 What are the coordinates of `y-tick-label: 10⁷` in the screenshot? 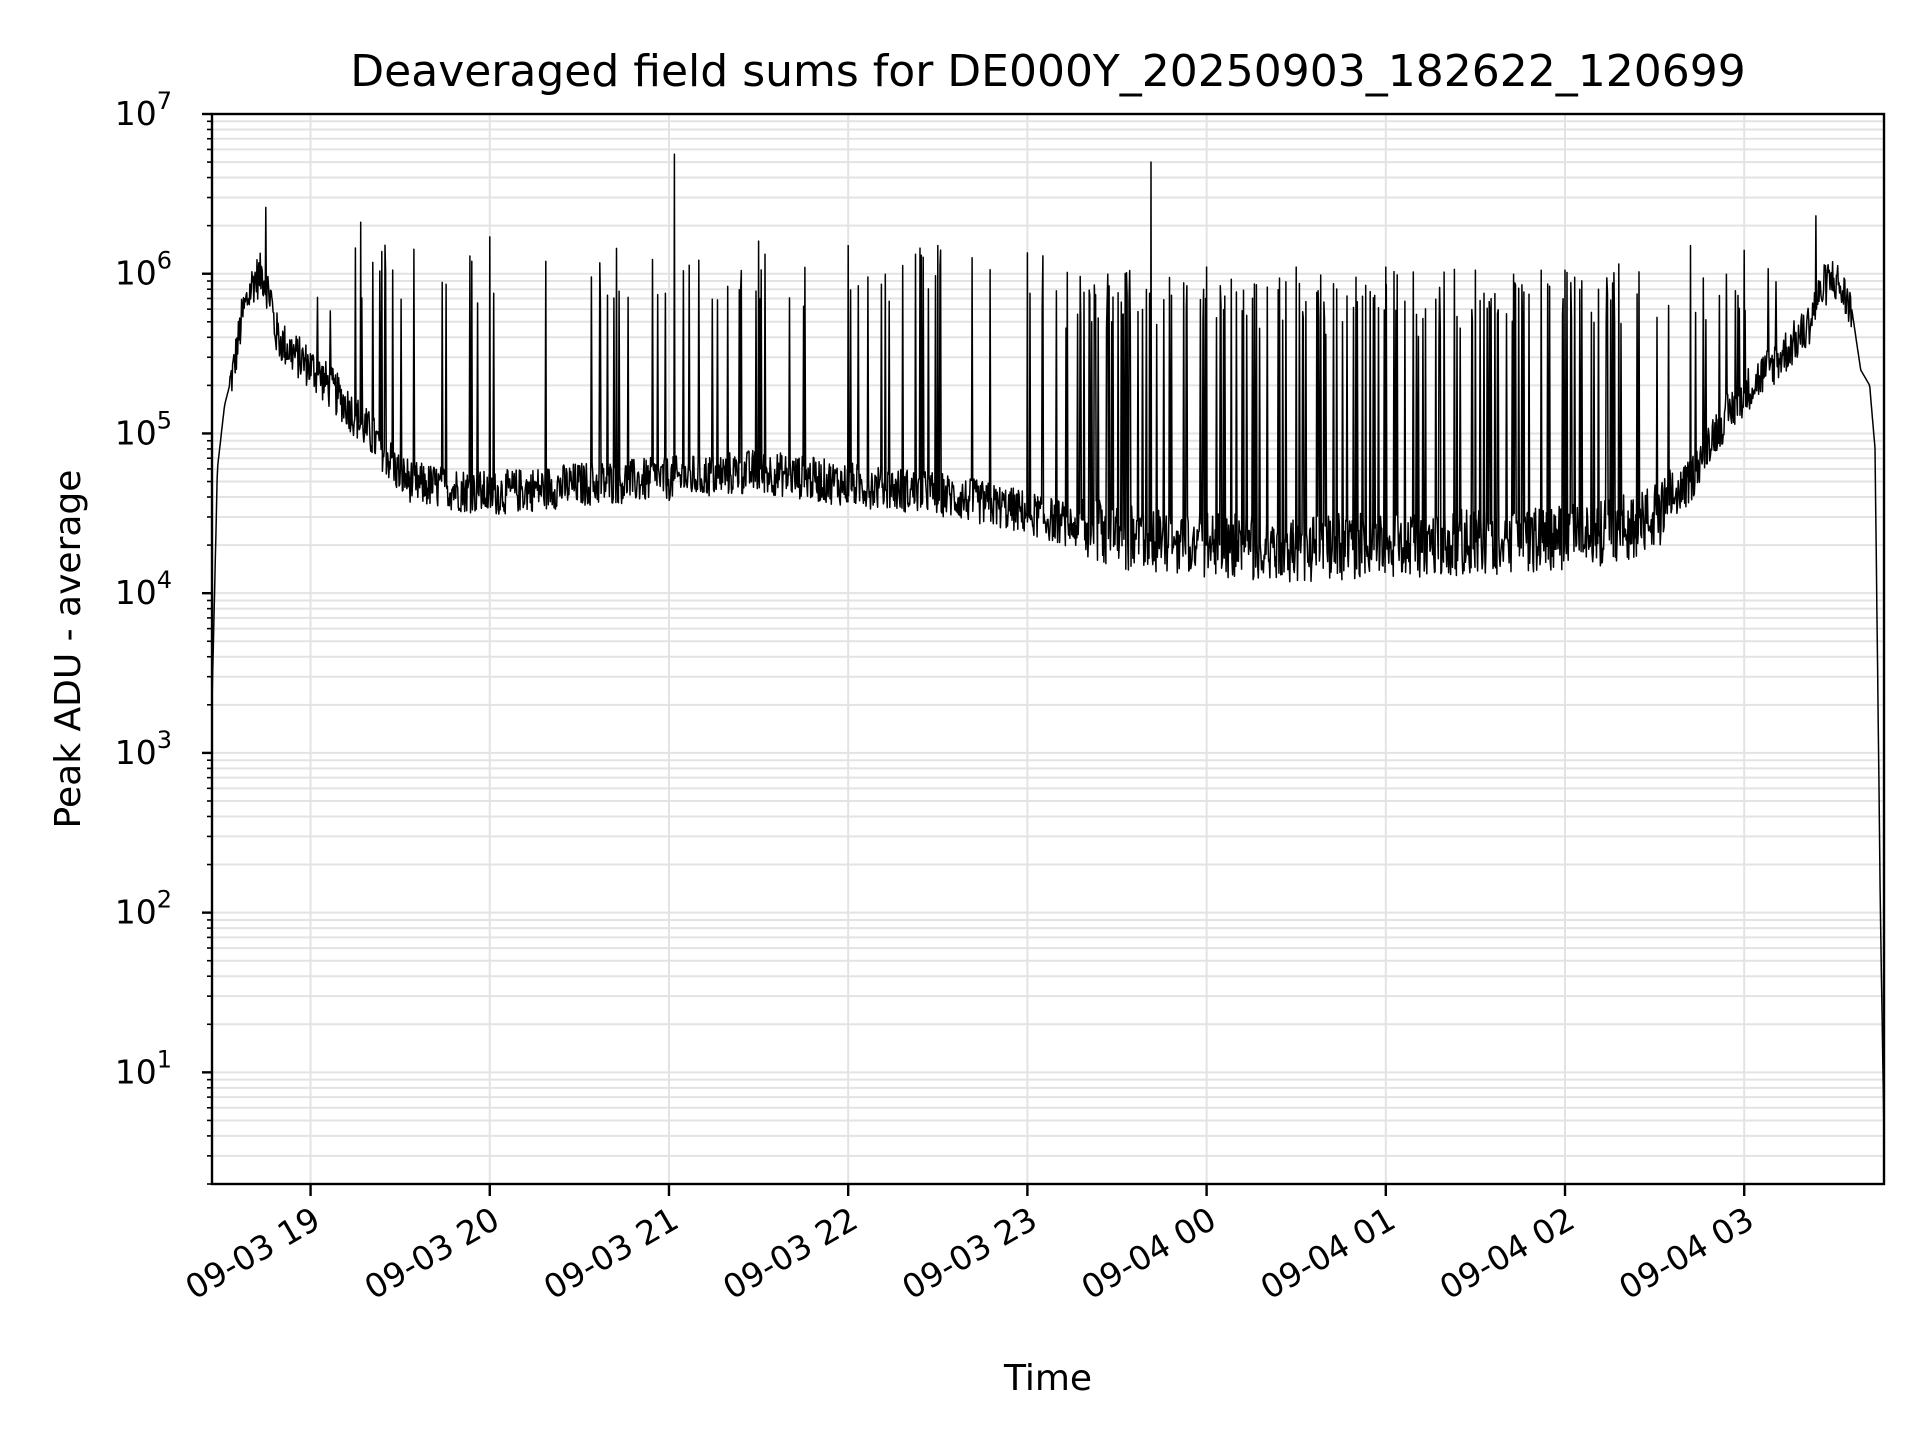 It's located at (143, 110).